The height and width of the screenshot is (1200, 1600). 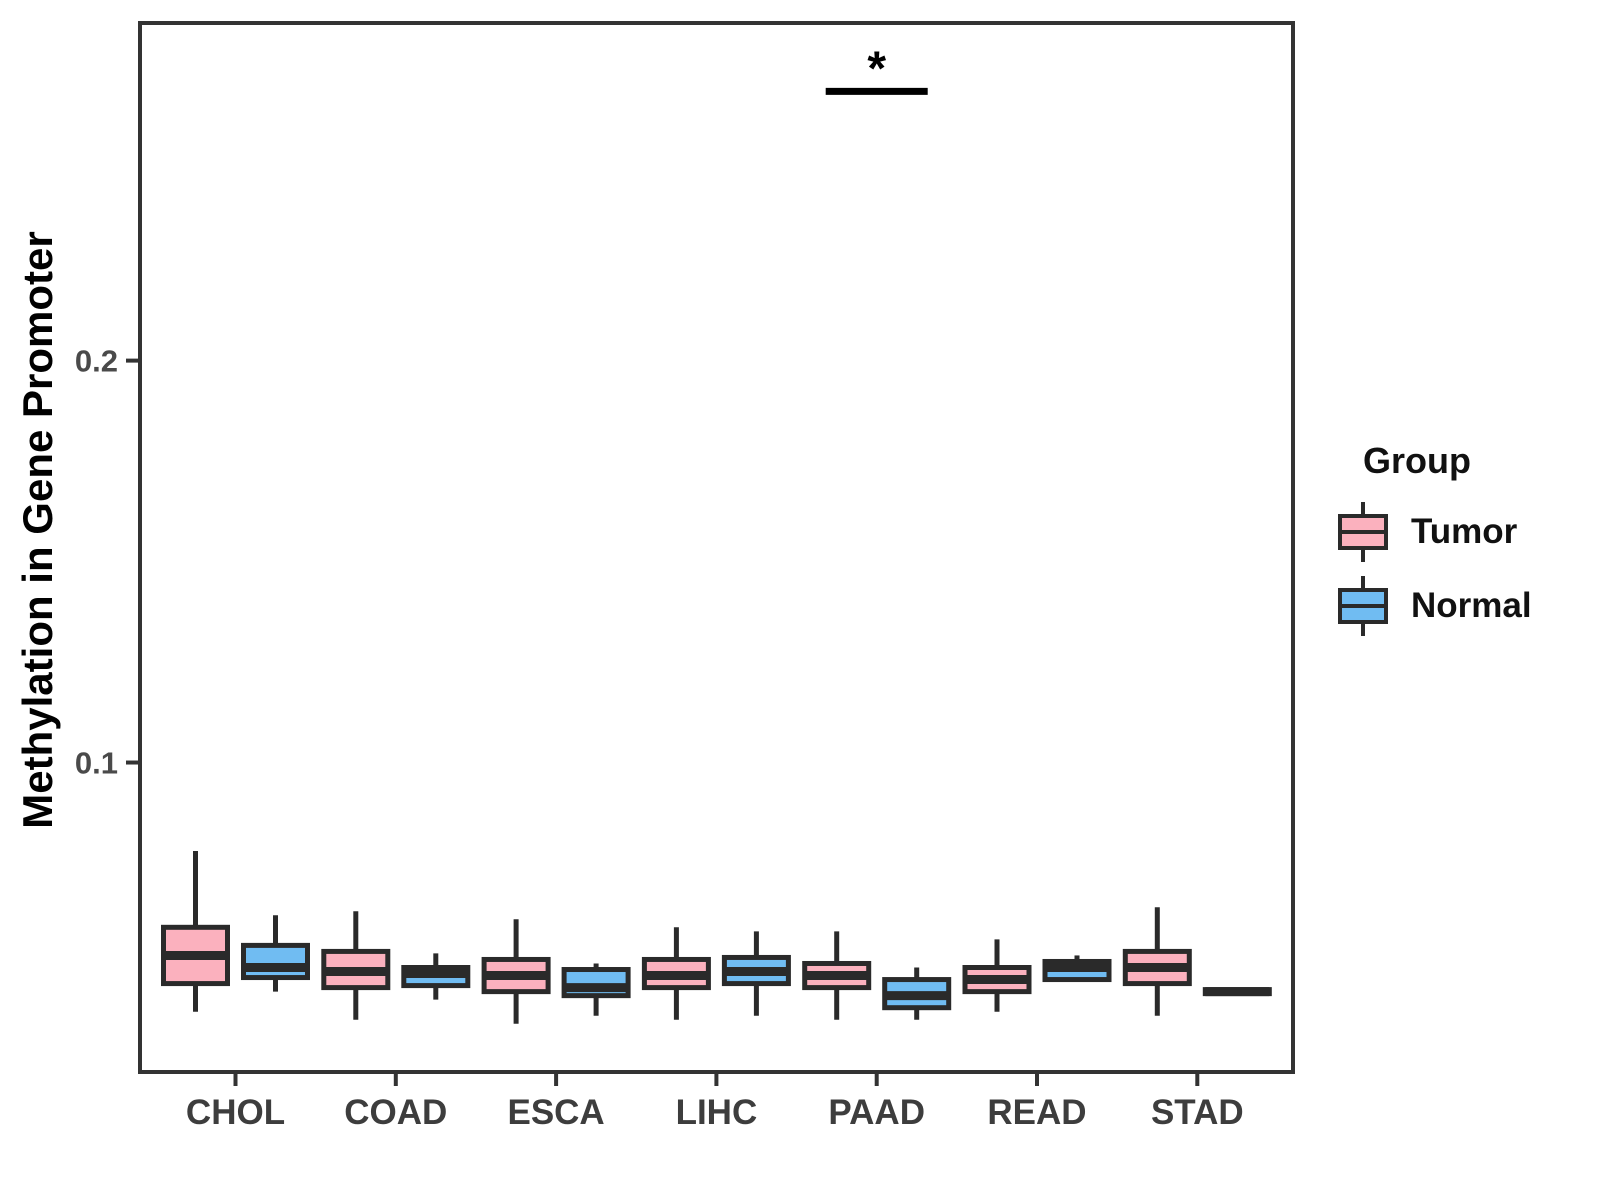 I want to click on significance-asterisk: *, so click(x=876, y=68).